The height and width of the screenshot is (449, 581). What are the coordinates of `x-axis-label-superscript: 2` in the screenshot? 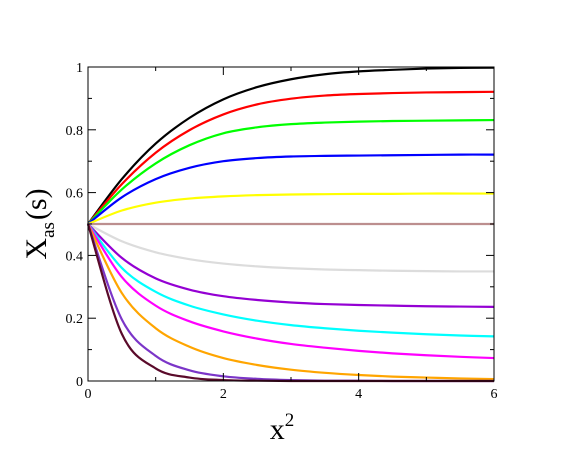 It's located at (290, 420).